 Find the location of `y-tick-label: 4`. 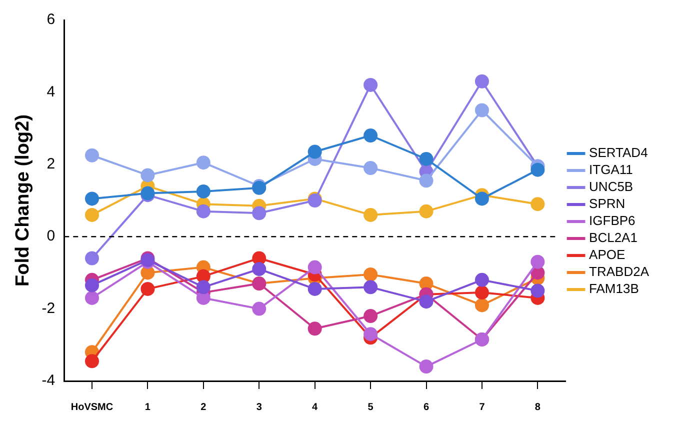

y-tick-label: 4 is located at coordinates (51, 91).